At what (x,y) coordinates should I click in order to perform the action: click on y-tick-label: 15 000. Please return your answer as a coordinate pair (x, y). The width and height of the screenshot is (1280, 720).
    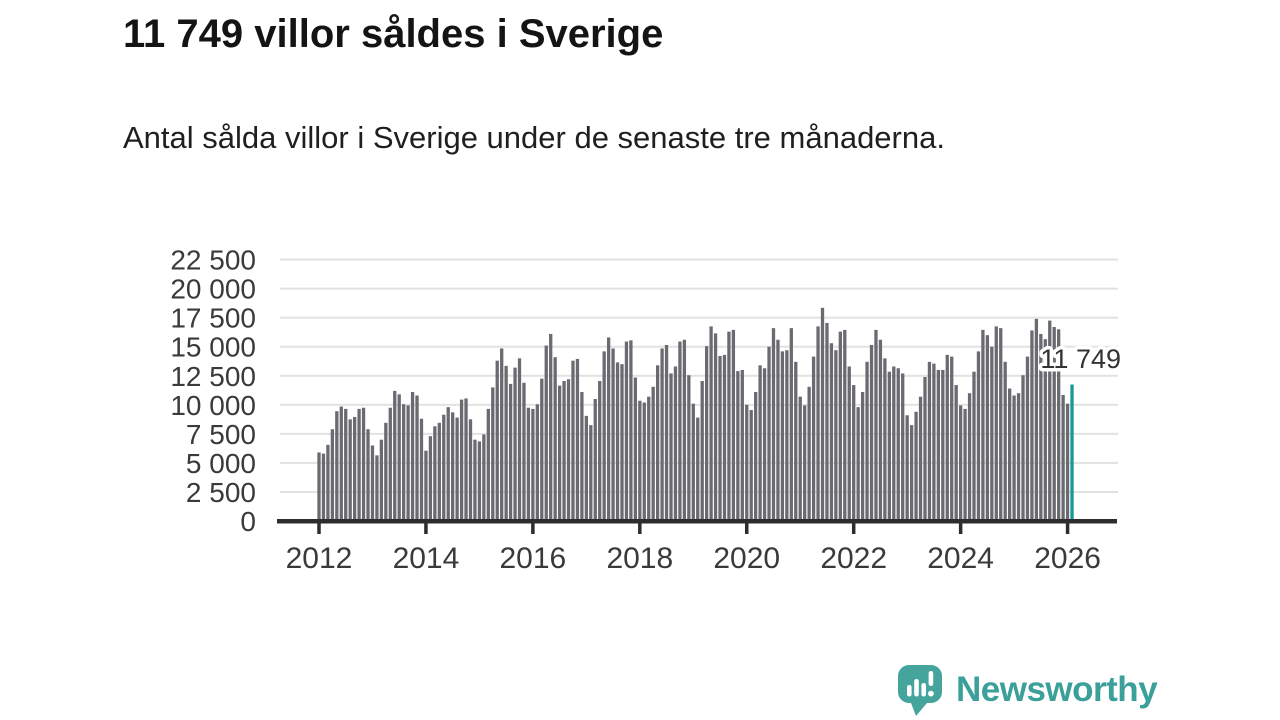
    Looking at the image, I should click on (213, 347).